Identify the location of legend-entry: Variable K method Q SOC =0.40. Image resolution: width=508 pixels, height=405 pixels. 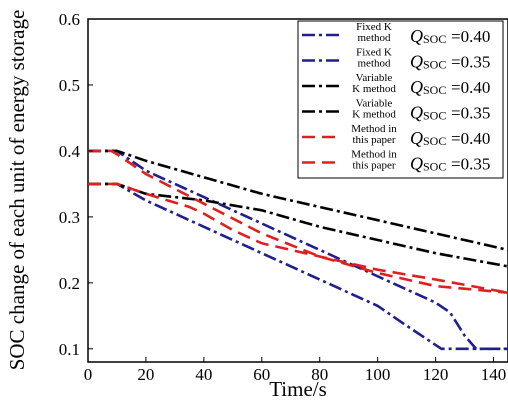
(396, 84).